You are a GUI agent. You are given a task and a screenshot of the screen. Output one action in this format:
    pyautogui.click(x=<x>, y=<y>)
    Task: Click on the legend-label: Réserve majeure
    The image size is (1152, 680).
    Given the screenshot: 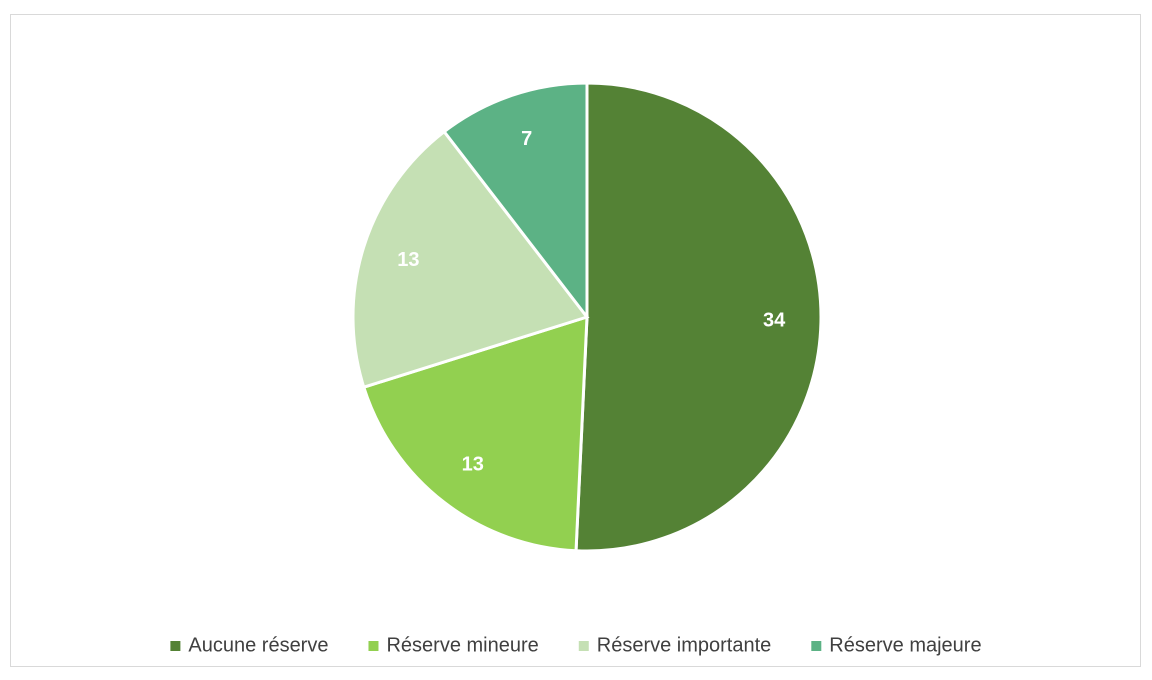 What is the action you would take?
    pyautogui.click(x=905, y=645)
    